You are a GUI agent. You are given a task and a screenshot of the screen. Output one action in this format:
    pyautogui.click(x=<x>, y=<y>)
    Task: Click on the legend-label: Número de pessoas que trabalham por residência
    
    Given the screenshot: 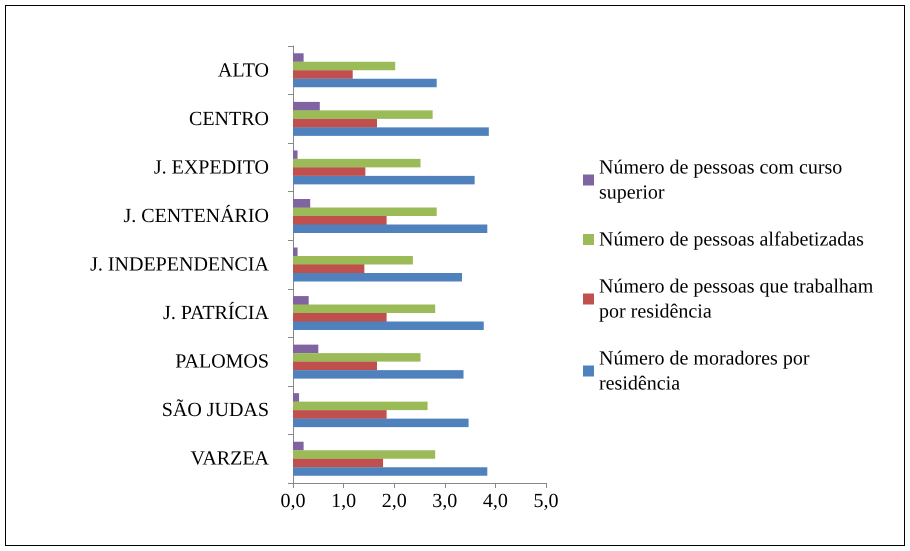 What is the action you would take?
    pyautogui.click(x=738, y=299)
    